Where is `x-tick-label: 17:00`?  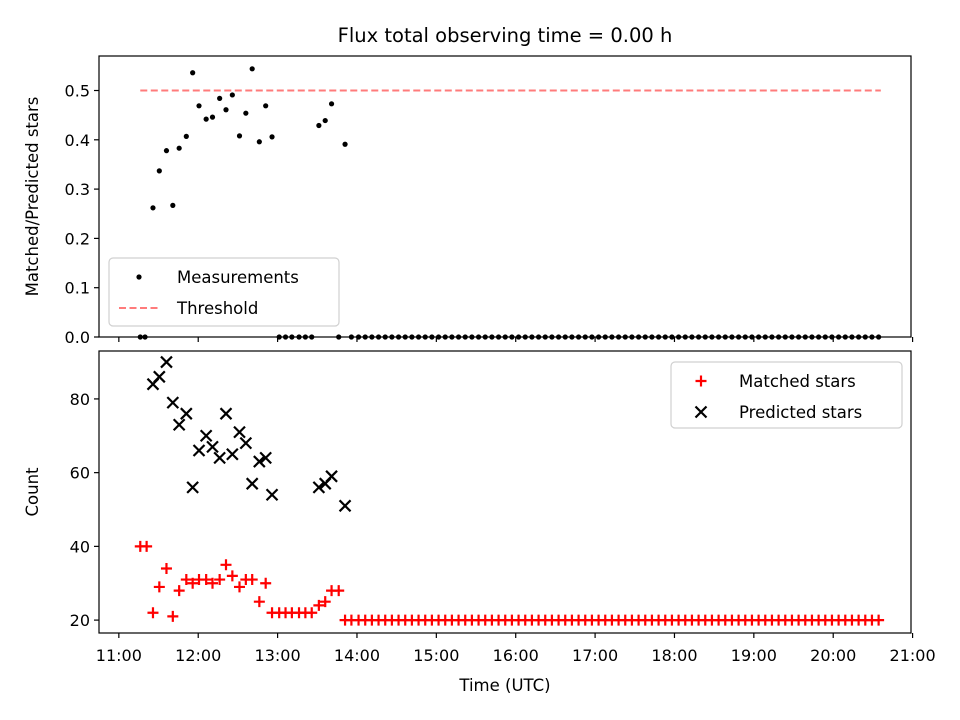 x-tick-label: 17:00 is located at coordinates (595, 655).